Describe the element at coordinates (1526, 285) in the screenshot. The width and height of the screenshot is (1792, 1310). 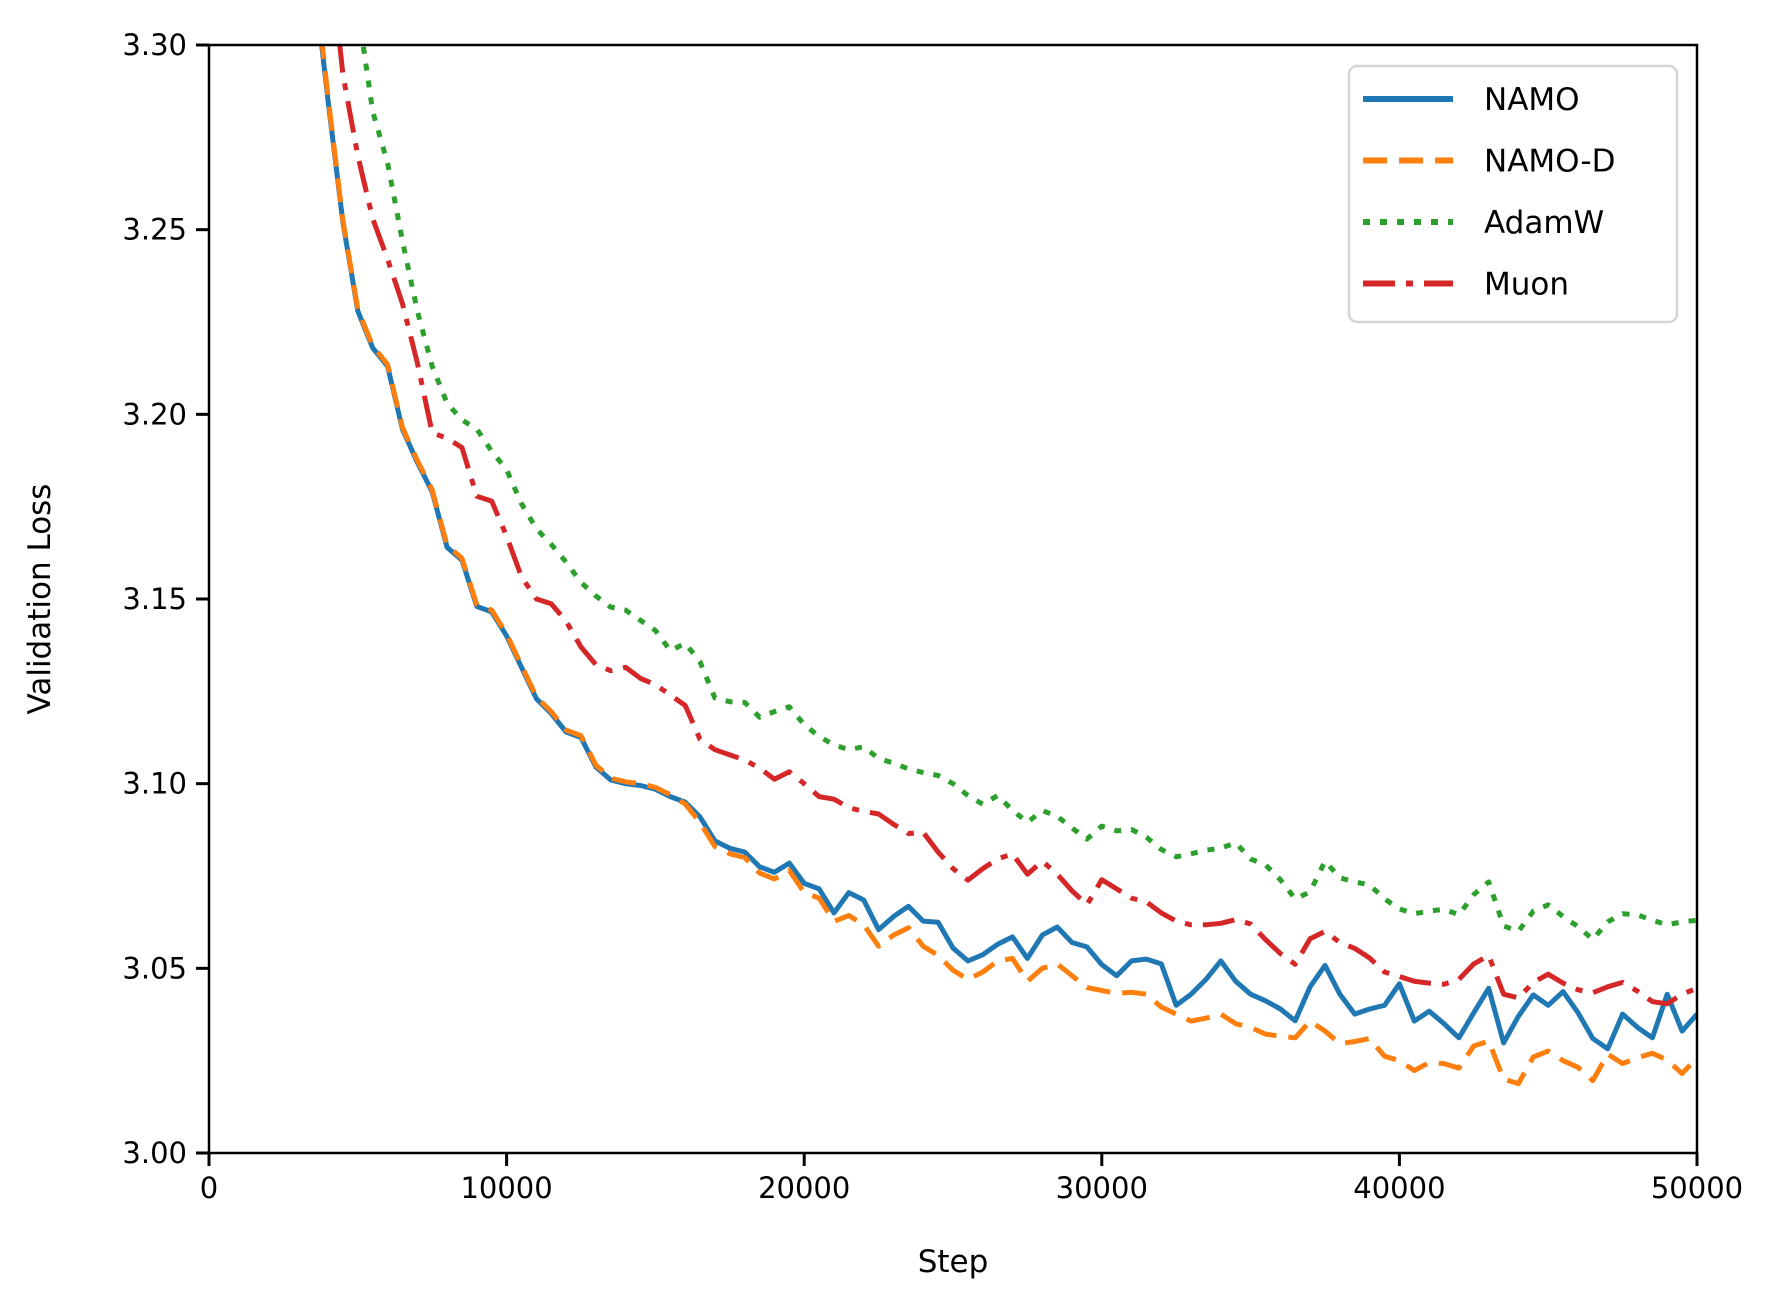
I see `legend-label: Muon` at that location.